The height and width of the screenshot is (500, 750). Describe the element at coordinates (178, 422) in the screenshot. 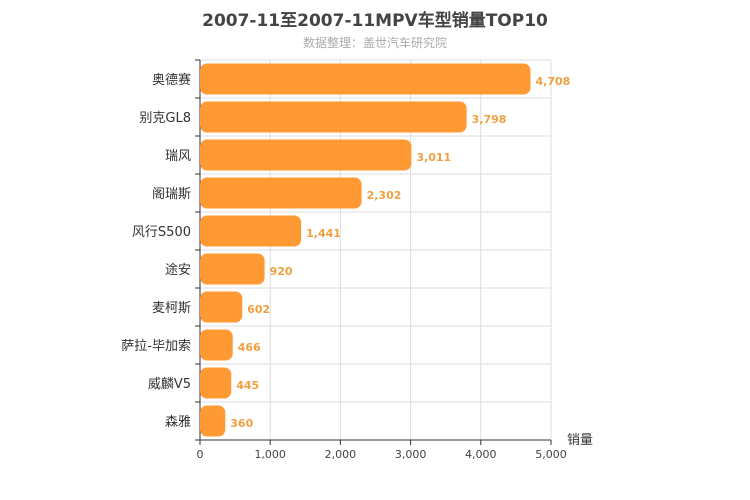

I see `category-label: 森雅` at that location.